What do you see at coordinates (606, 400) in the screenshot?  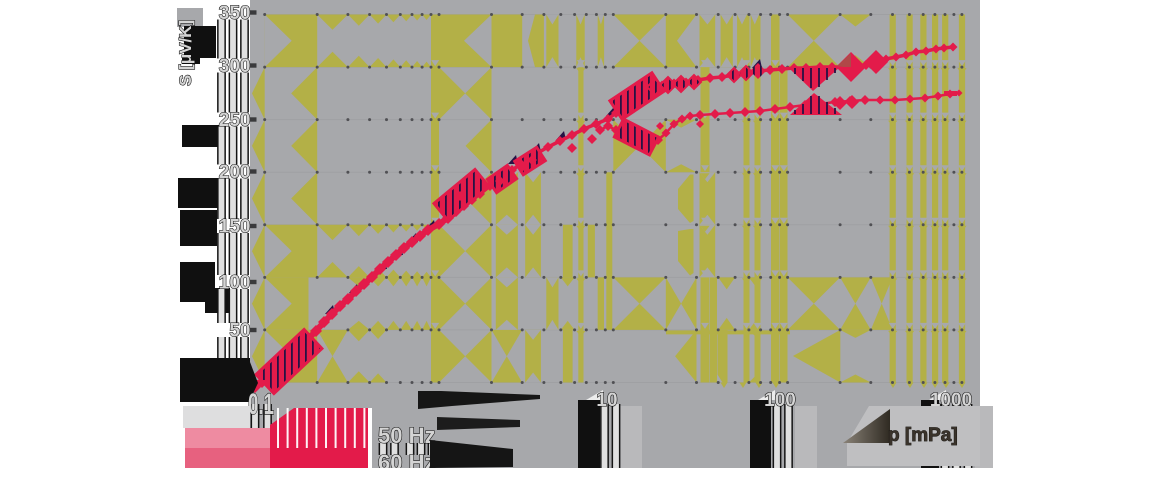 I see `svg-text: 10` at bounding box center [606, 400].